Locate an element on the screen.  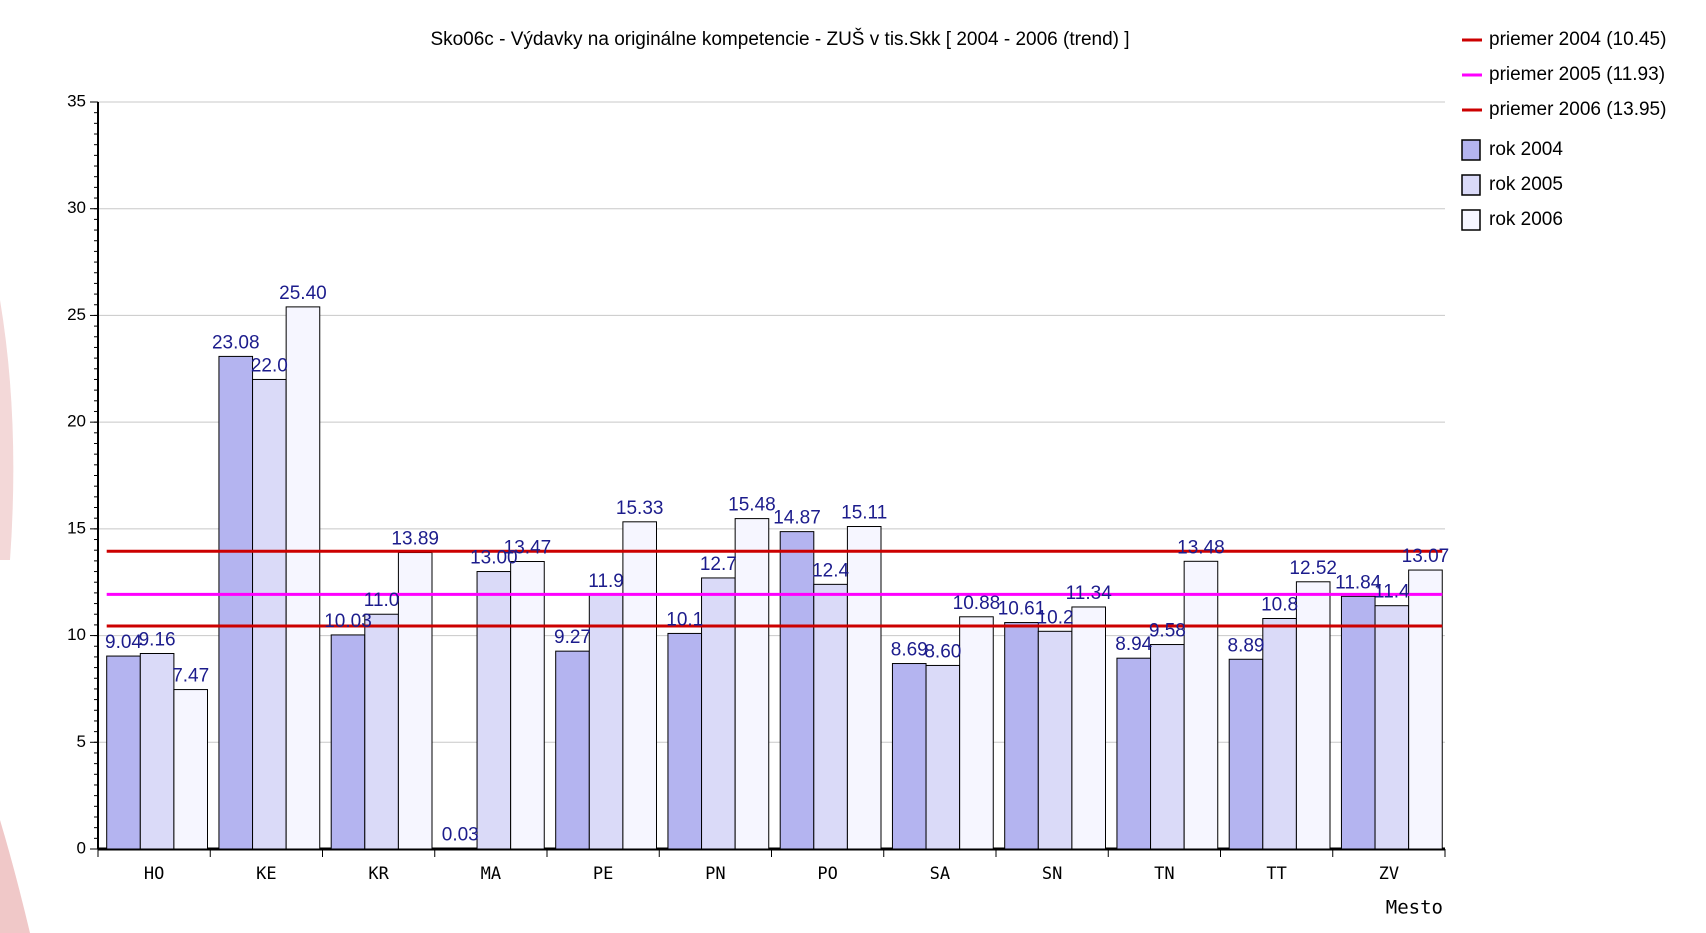
value-label: 10.88 is located at coordinates (977, 603).